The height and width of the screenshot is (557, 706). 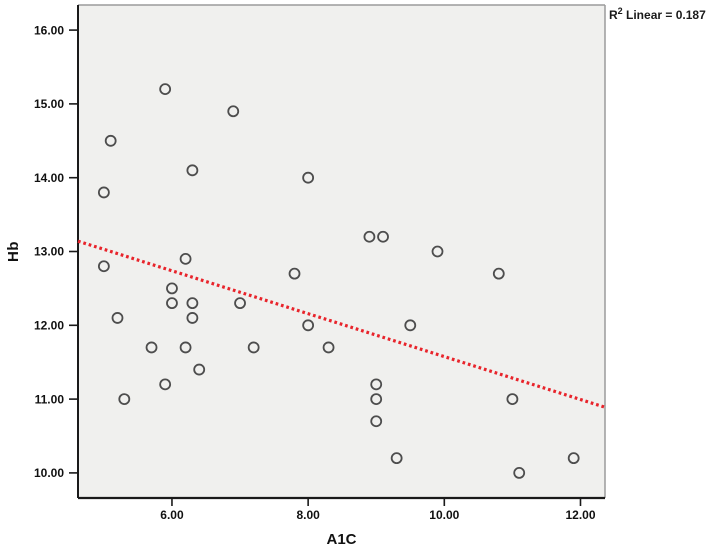 I want to click on y-tick-label: 13.00, so click(x=49, y=252).